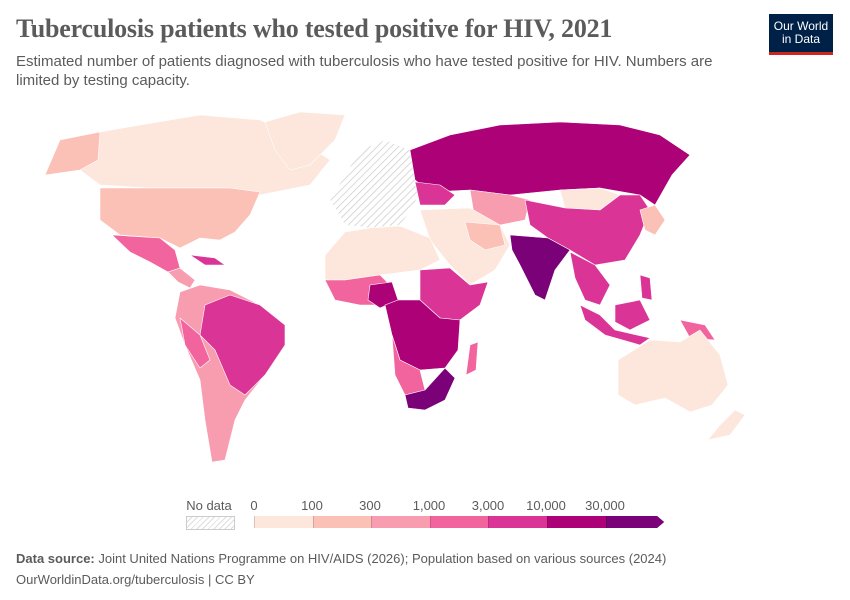 The width and height of the screenshot is (850, 600). What do you see at coordinates (181, 278) in the screenshot?
I see `region-central-america` at bounding box center [181, 278].